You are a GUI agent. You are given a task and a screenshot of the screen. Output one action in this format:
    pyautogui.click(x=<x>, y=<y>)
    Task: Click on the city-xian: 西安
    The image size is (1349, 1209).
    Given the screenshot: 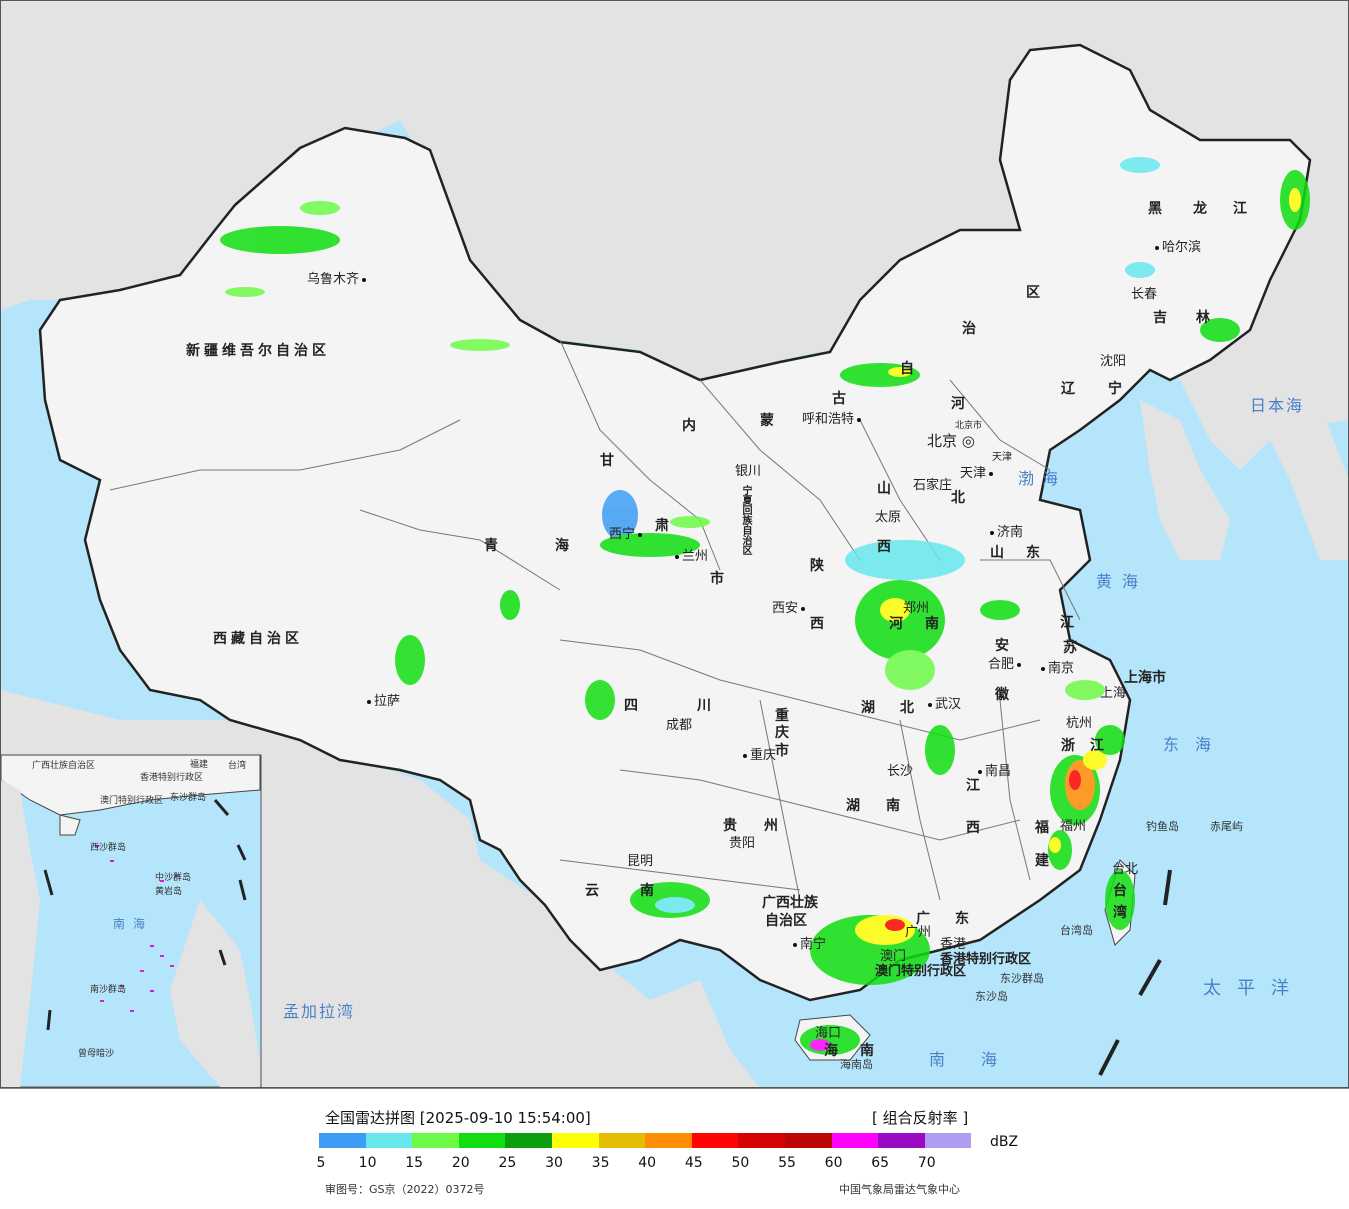 What is the action you would take?
    pyautogui.click(x=790, y=606)
    